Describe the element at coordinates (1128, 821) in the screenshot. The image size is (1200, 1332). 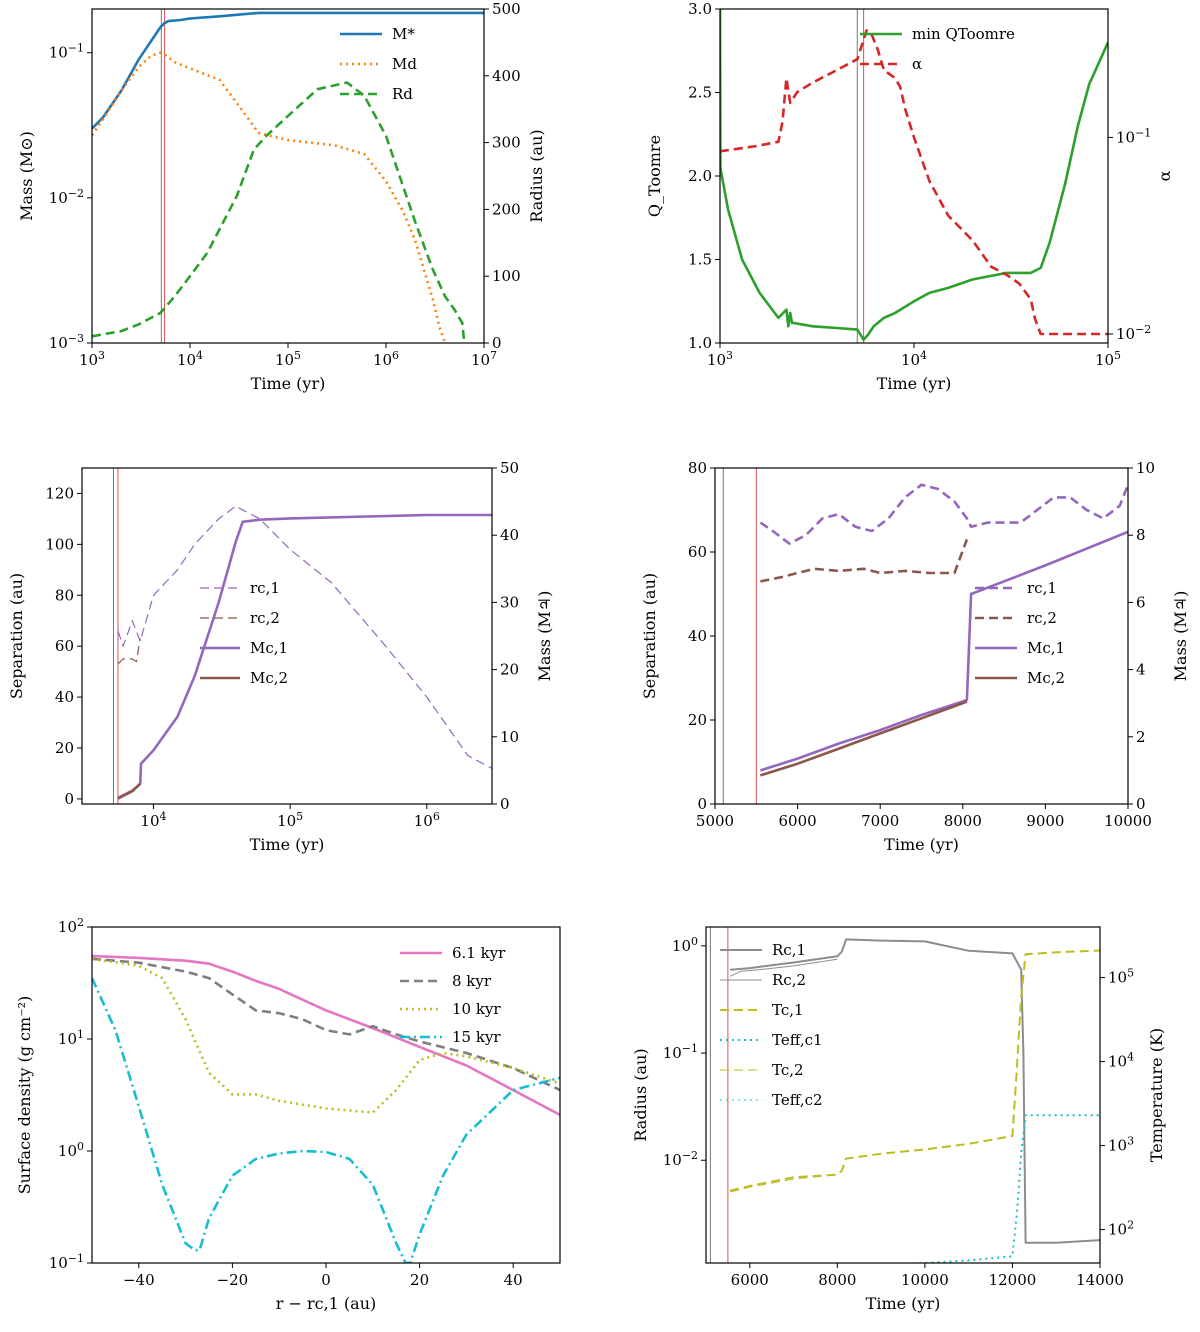
I see `x-tick-label: 10000` at that location.